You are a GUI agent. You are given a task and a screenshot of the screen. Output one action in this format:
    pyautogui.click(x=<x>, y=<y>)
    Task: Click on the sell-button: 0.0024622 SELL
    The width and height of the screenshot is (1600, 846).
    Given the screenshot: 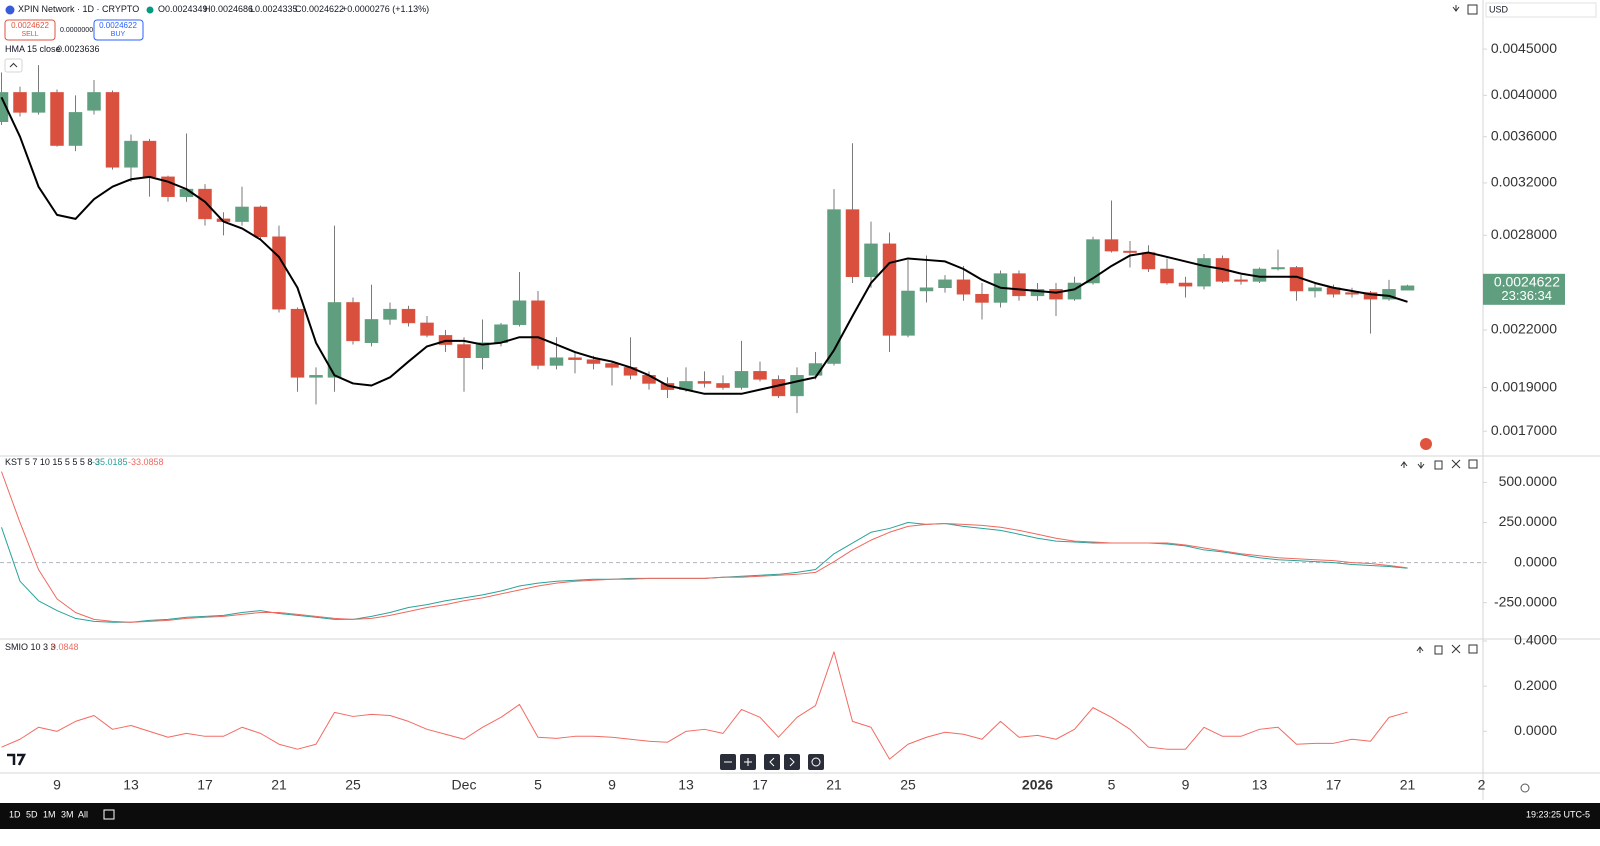 What is the action you would take?
    pyautogui.click(x=30, y=30)
    